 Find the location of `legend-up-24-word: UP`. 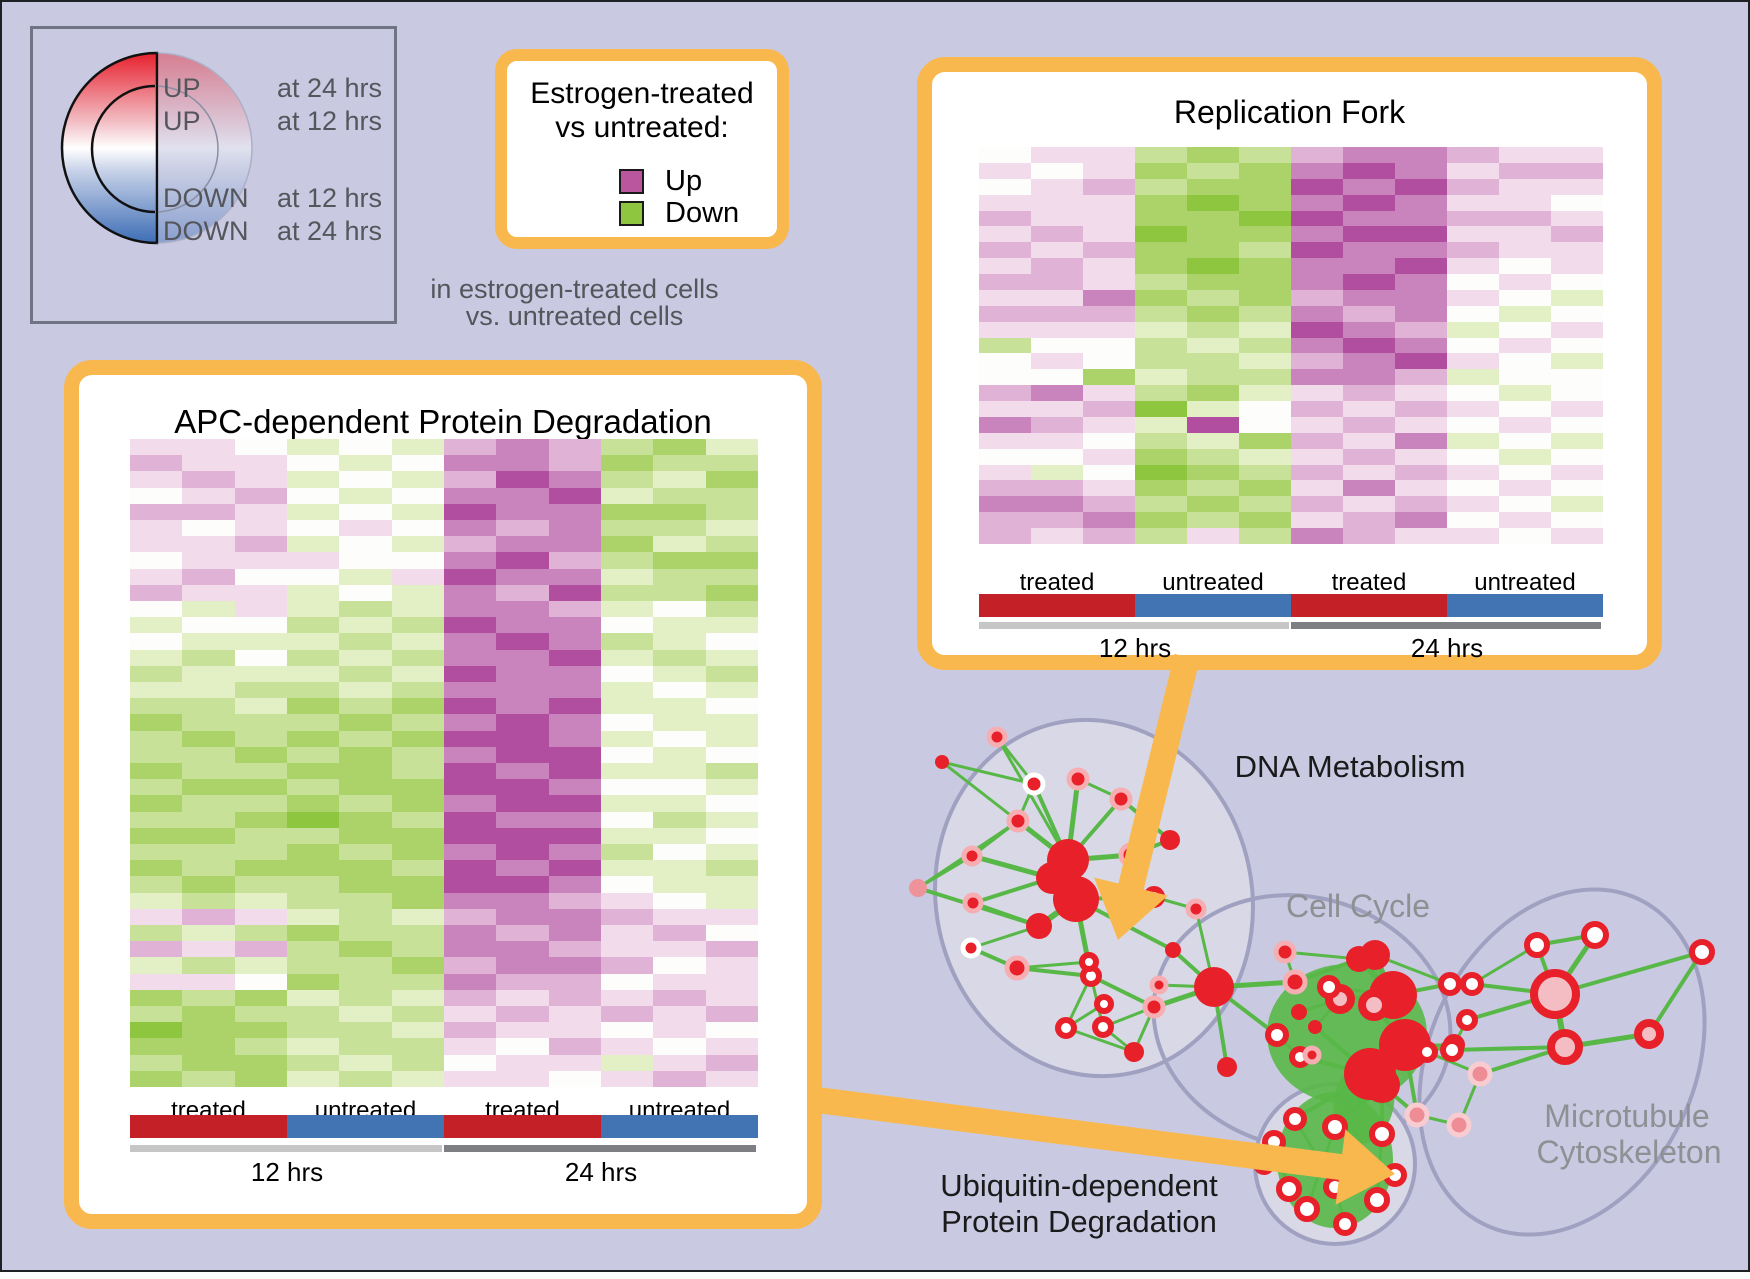

legend-up-24-word: UP is located at coordinates (182, 88).